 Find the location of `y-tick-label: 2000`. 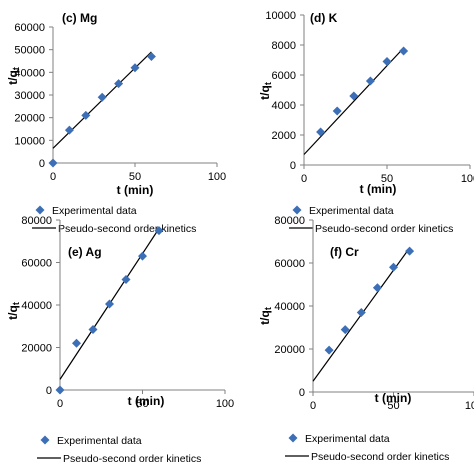

y-tick-label: 2000 is located at coordinates (284, 136).